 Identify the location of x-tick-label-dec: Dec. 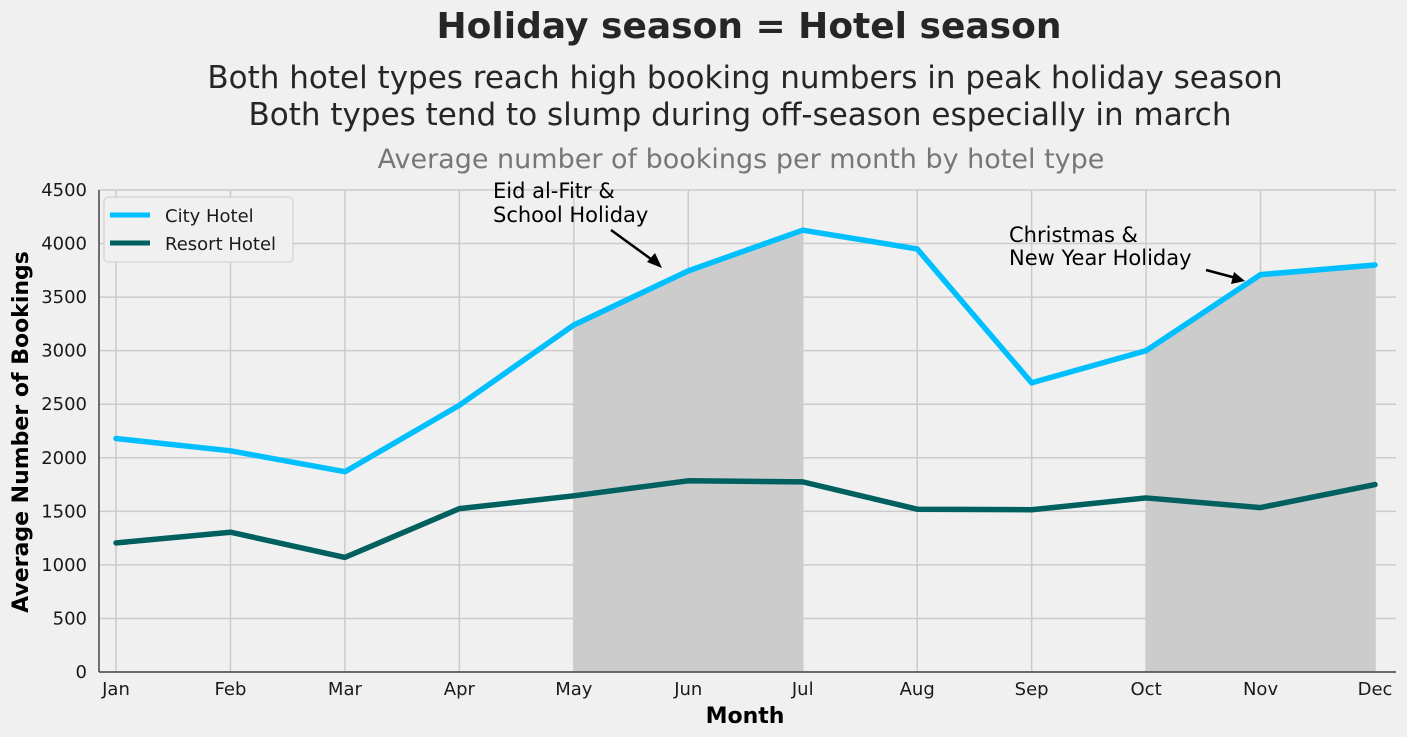
(1375, 689).